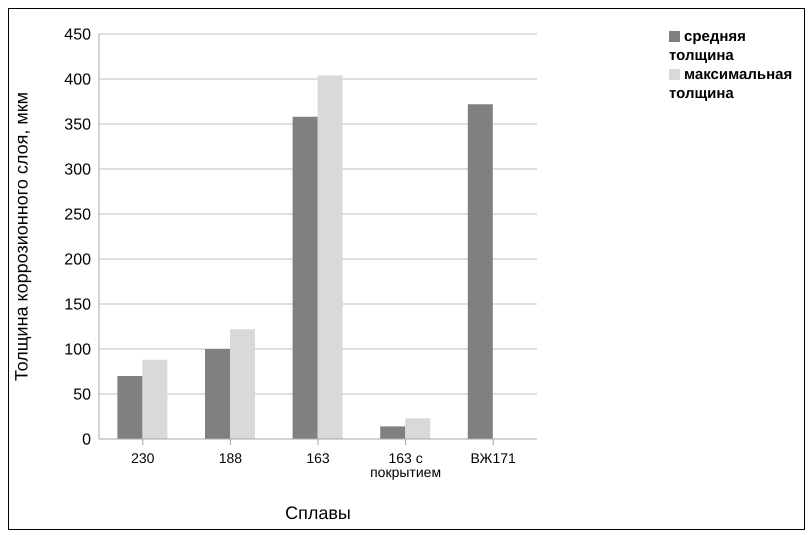 The height and width of the screenshot is (535, 808). I want to click on y-tick-label: 400, so click(78, 80).